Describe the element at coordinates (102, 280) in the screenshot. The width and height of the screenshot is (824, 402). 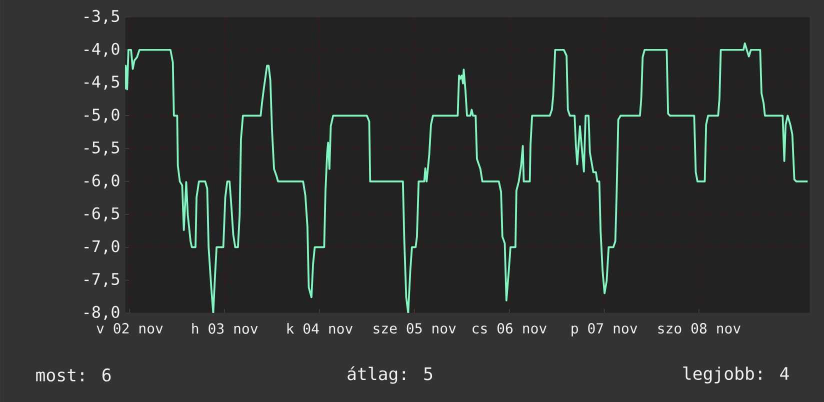
I see `y-tick-label: -7,5` at that location.